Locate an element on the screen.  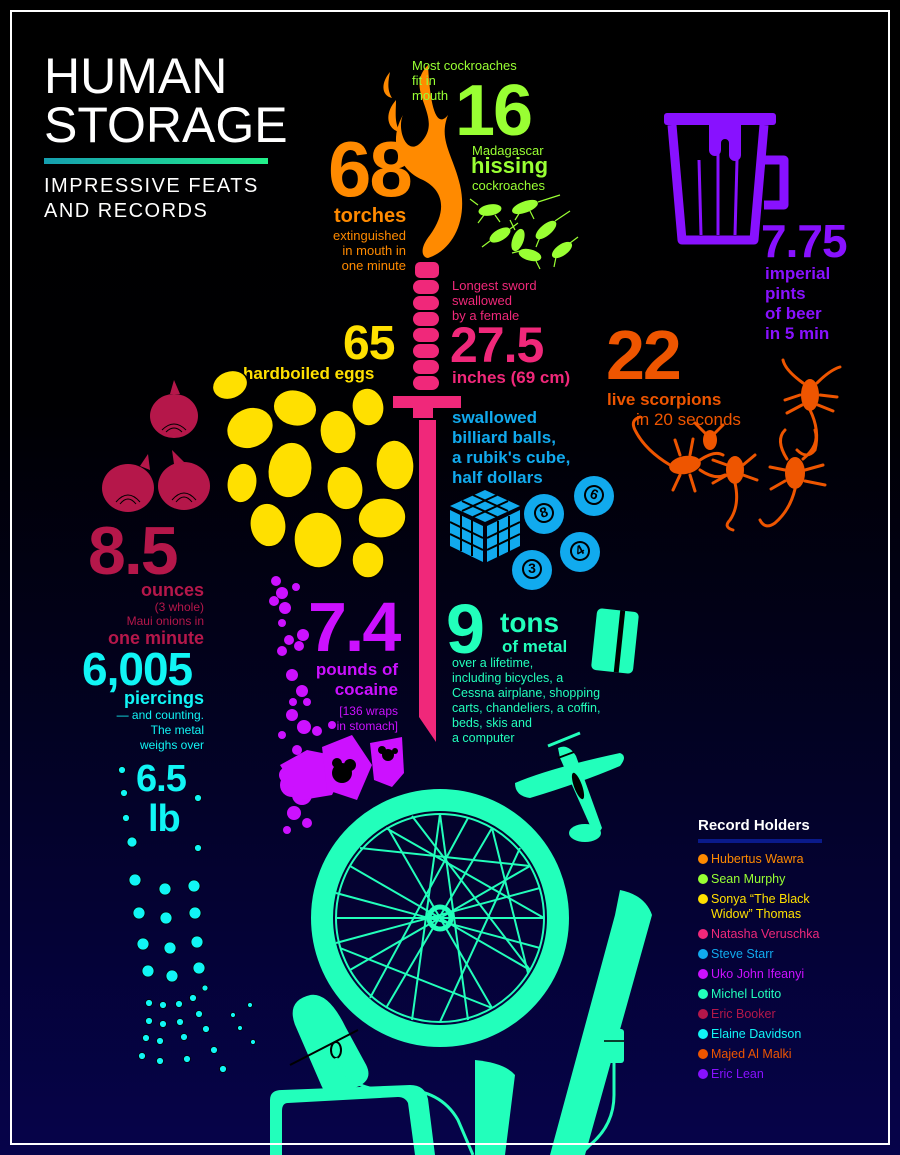
legend-item-name: Hubertus Wawra is located at coordinates (757, 859).